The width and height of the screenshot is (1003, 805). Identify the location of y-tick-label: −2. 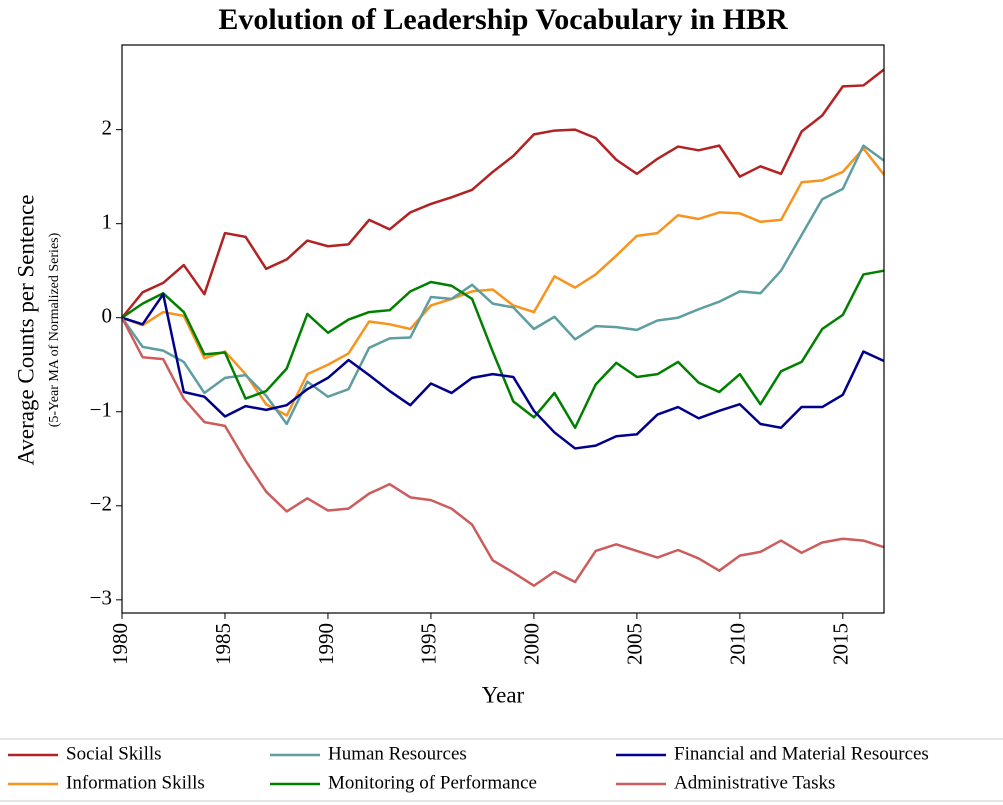
(101, 504).